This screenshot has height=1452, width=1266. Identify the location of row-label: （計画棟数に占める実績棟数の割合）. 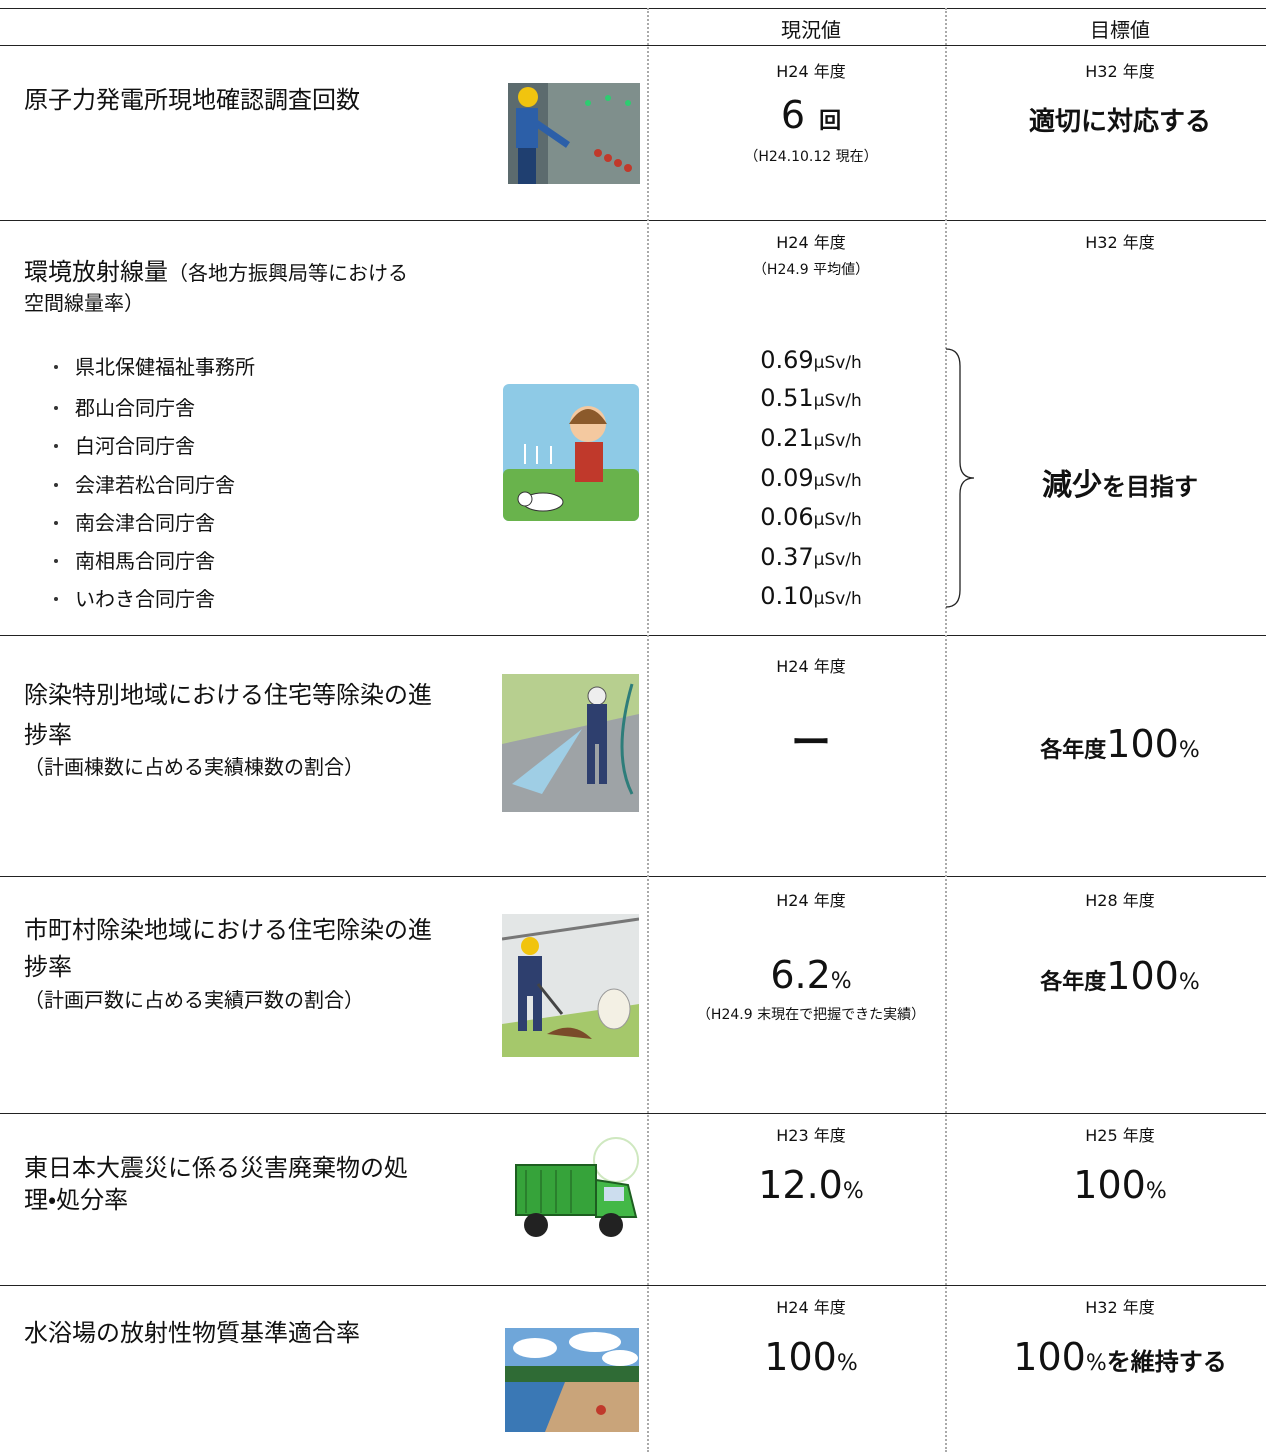
(194, 767).